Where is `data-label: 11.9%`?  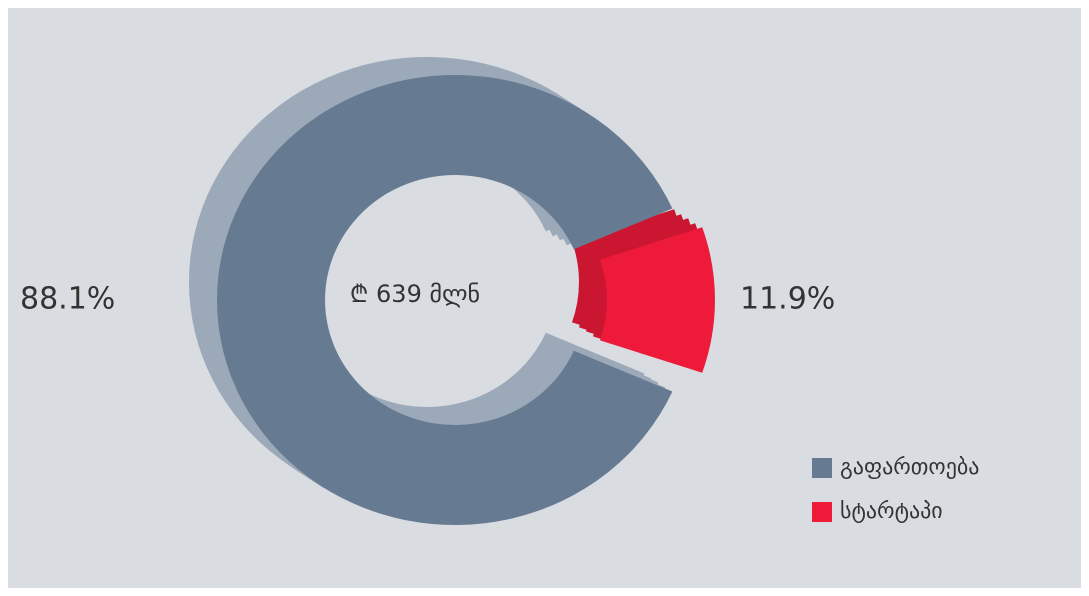 data-label: 11.9% is located at coordinates (787, 299).